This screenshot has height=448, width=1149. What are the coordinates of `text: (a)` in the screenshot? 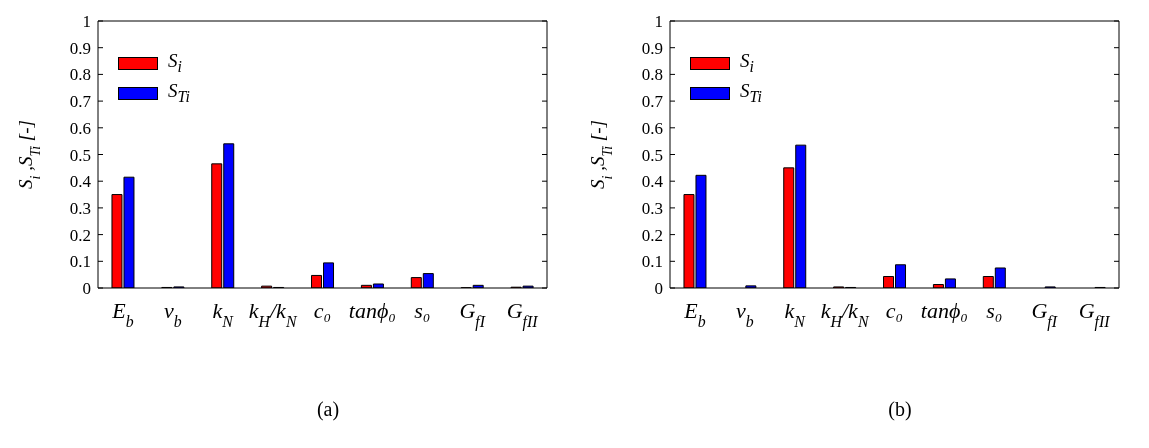 It's located at (328, 409).